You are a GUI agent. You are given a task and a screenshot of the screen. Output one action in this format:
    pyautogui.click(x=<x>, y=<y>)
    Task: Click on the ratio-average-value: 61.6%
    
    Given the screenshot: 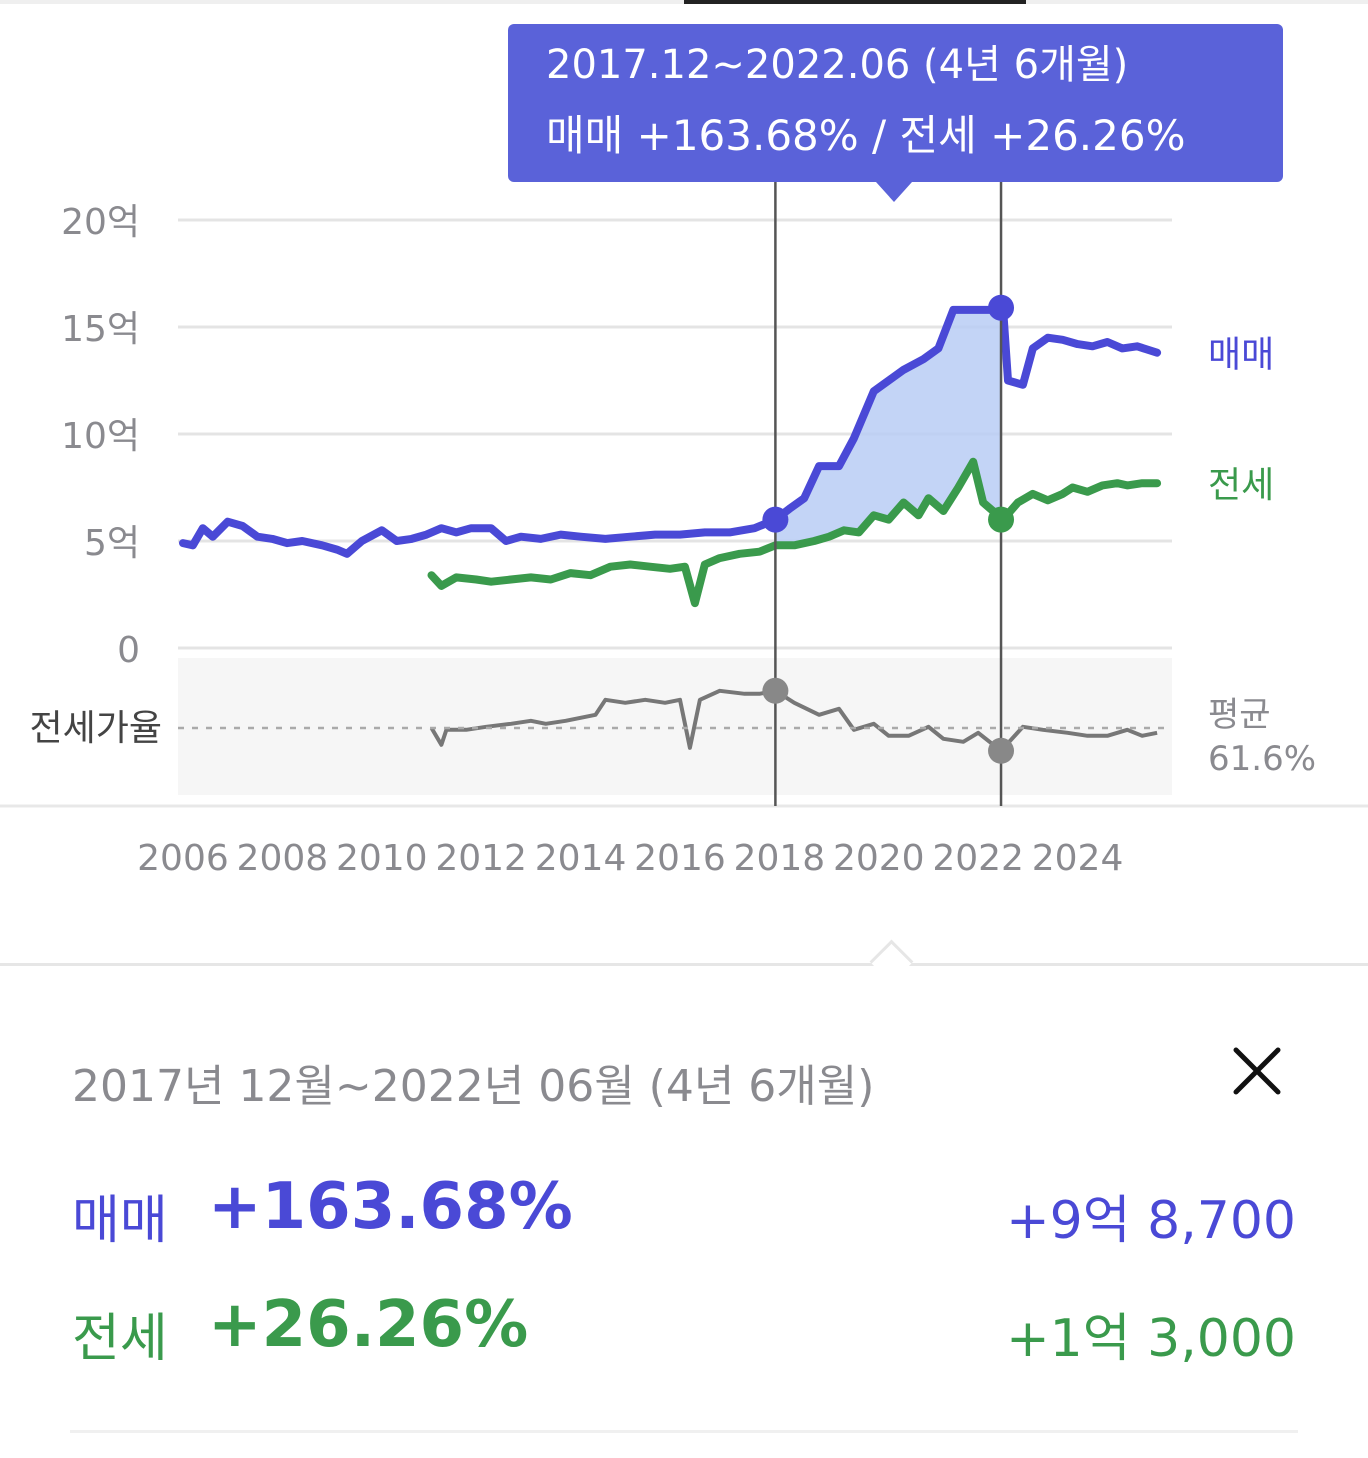 What is the action you would take?
    pyautogui.click(x=1262, y=759)
    